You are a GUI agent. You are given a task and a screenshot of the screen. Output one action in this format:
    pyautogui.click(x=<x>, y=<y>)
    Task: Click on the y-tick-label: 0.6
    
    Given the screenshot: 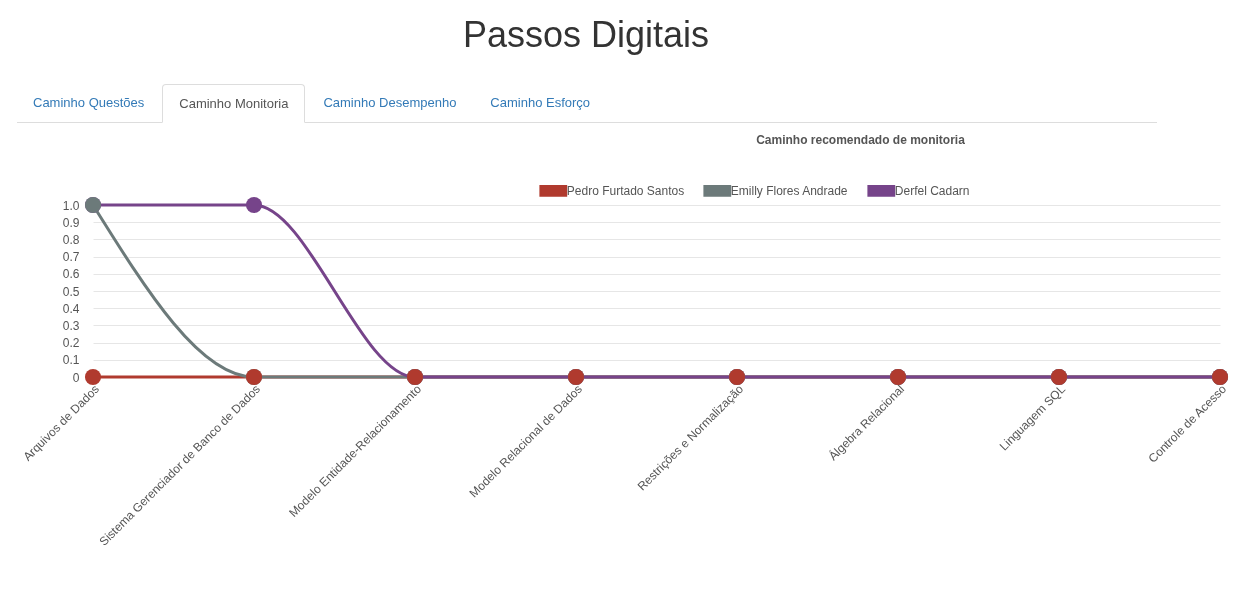 What is the action you would take?
    pyautogui.click(x=71, y=274)
    